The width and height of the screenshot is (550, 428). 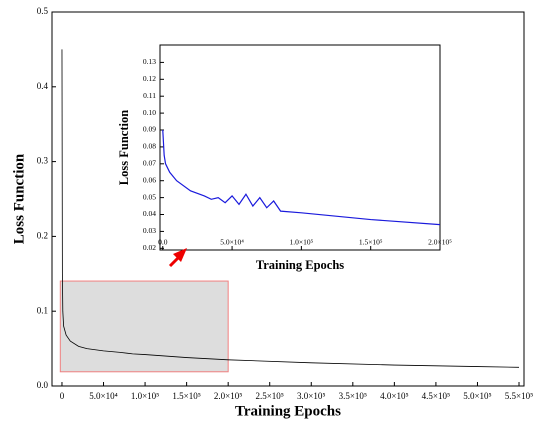 What do you see at coordinates (43, 385) in the screenshot?
I see `y-tick-label: 0.0` at bounding box center [43, 385].